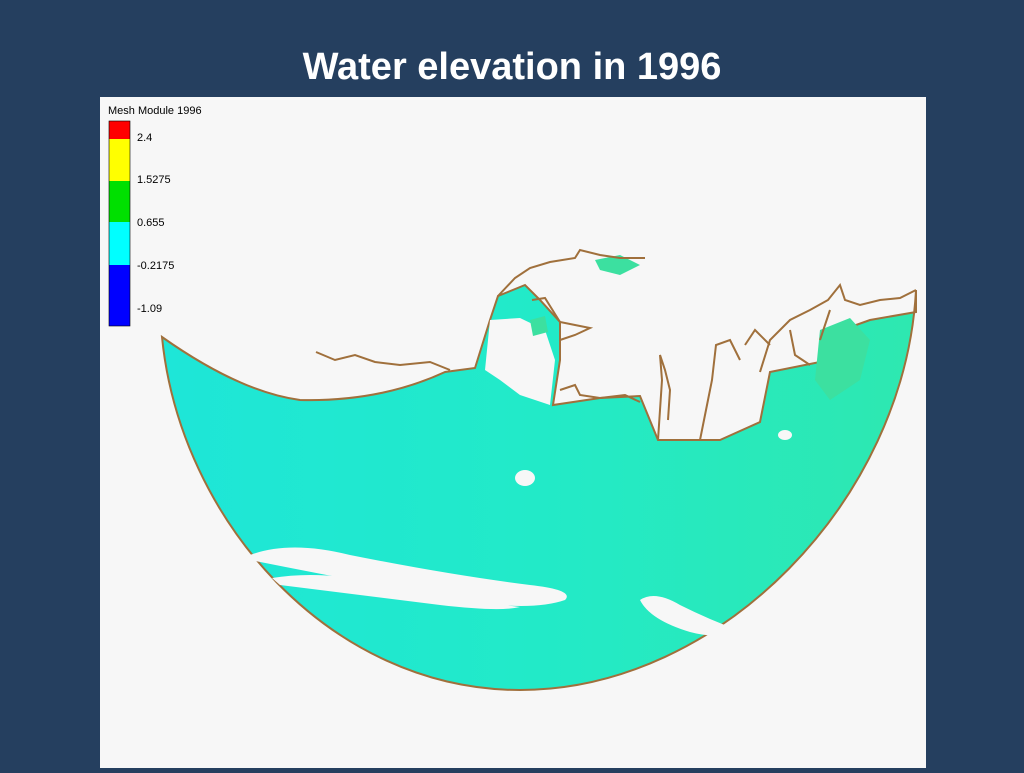  Describe the element at coordinates (151, 223) in the screenshot. I see `legend-label: 0.655` at that location.